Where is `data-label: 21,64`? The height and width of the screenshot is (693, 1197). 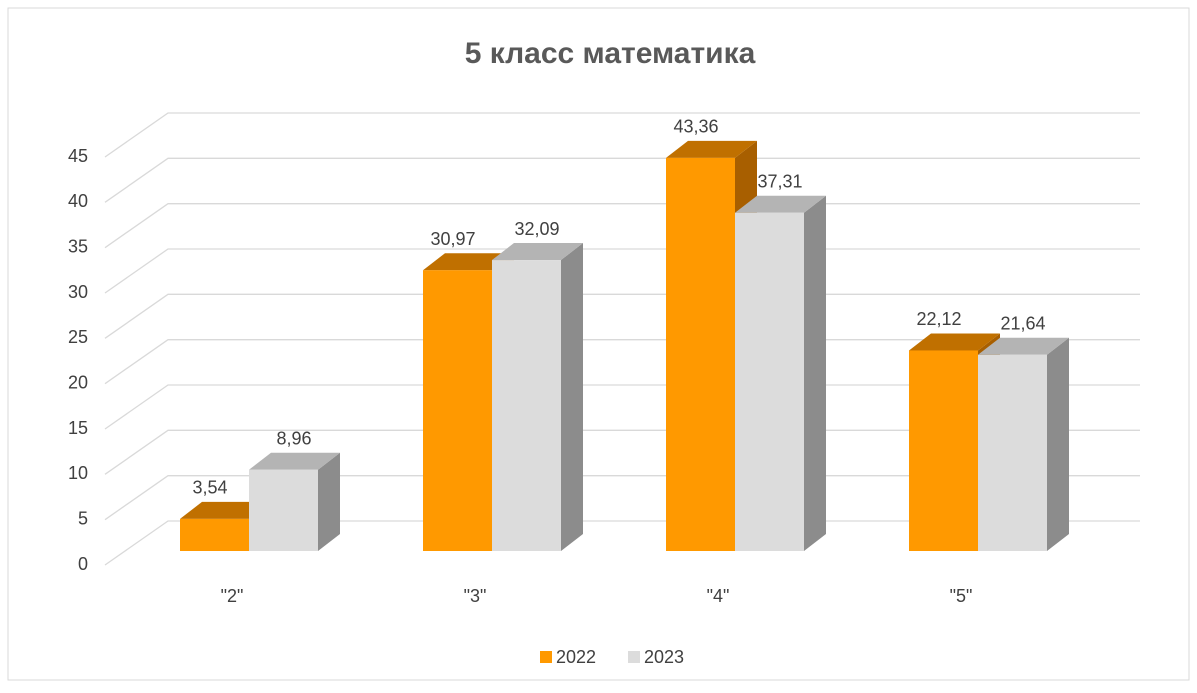 data-label: 21,64 is located at coordinates (1022, 324).